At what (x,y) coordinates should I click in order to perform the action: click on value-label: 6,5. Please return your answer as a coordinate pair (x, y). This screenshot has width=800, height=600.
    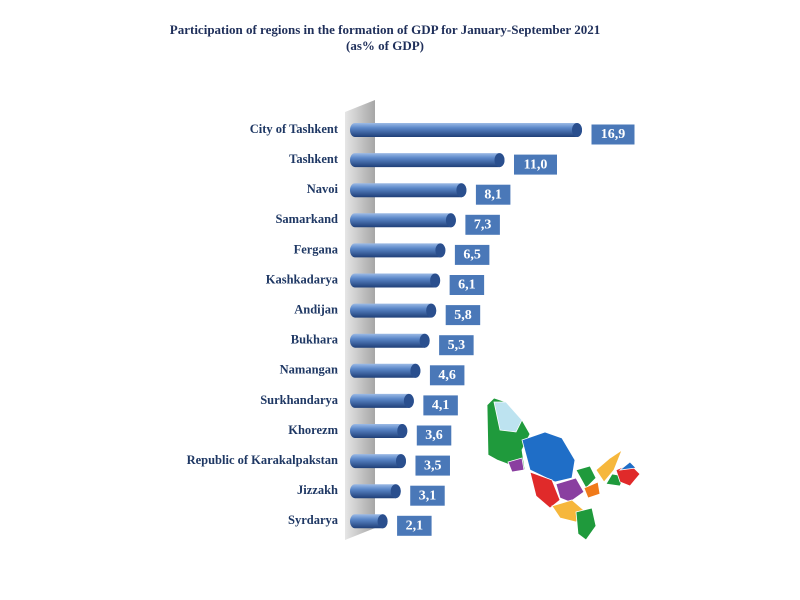
    Looking at the image, I should click on (472, 255).